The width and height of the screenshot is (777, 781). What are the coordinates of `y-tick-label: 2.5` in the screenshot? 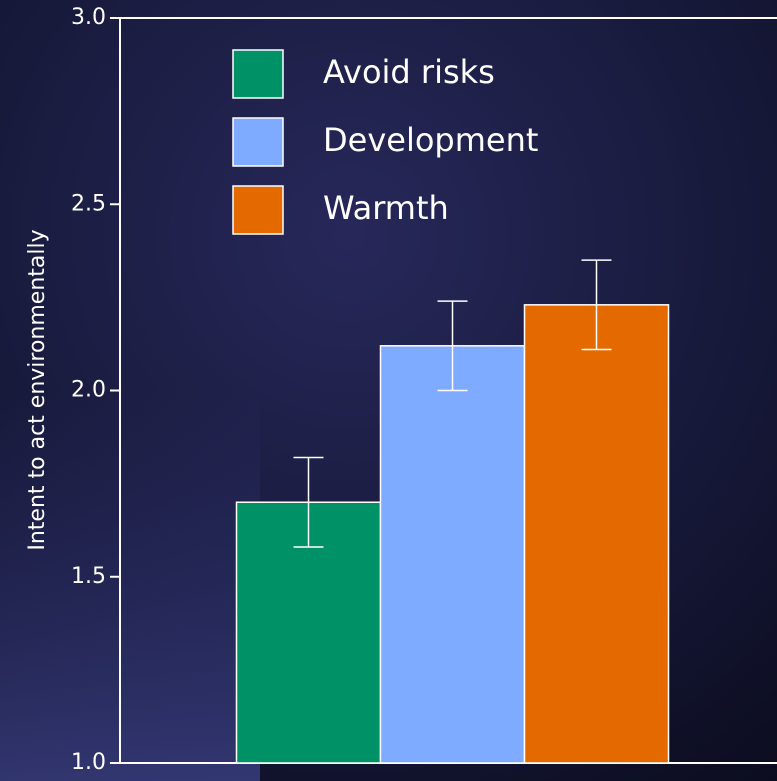 It's located at (88, 203).